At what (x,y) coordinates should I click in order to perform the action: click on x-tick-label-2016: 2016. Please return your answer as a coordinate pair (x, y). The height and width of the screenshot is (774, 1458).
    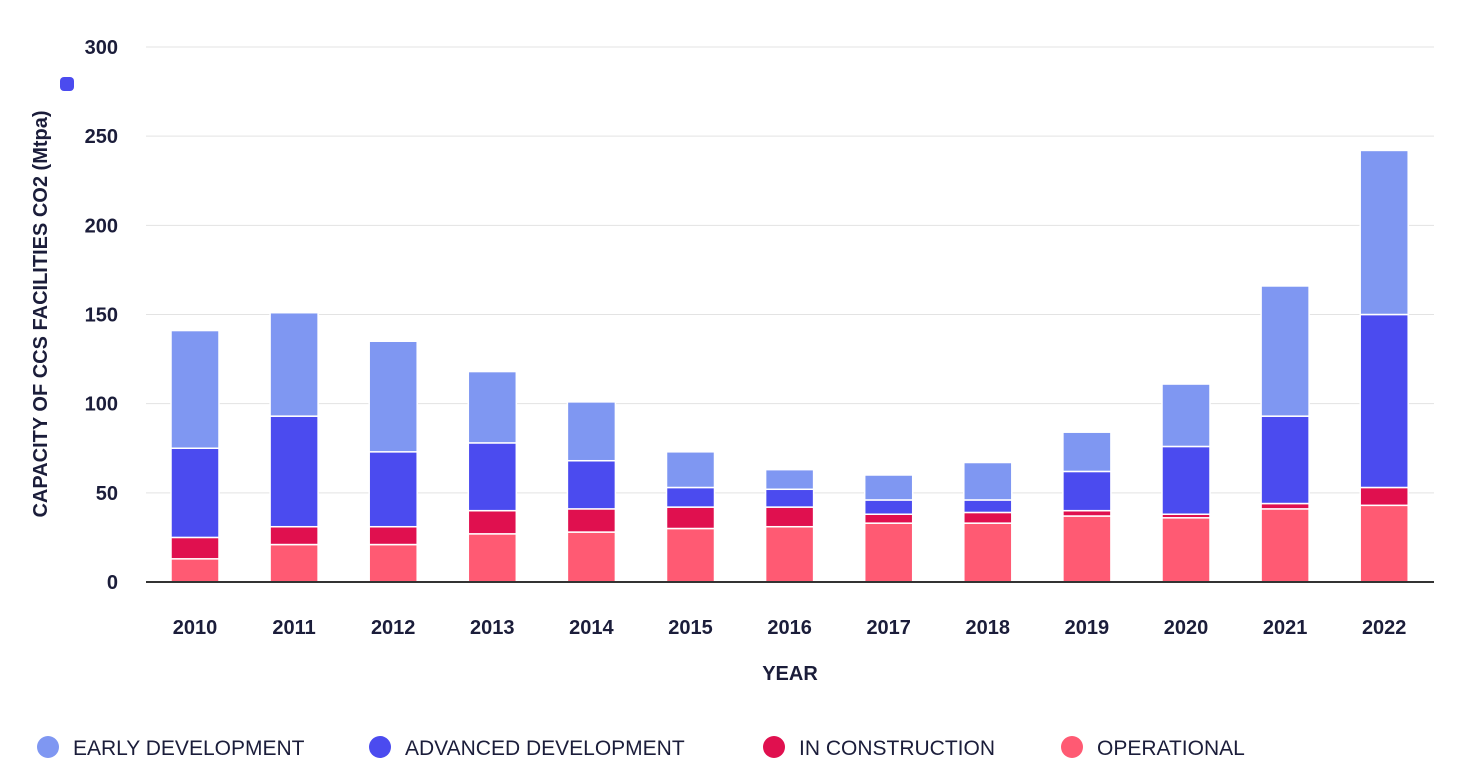
    Looking at the image, I should click on (789, 628).